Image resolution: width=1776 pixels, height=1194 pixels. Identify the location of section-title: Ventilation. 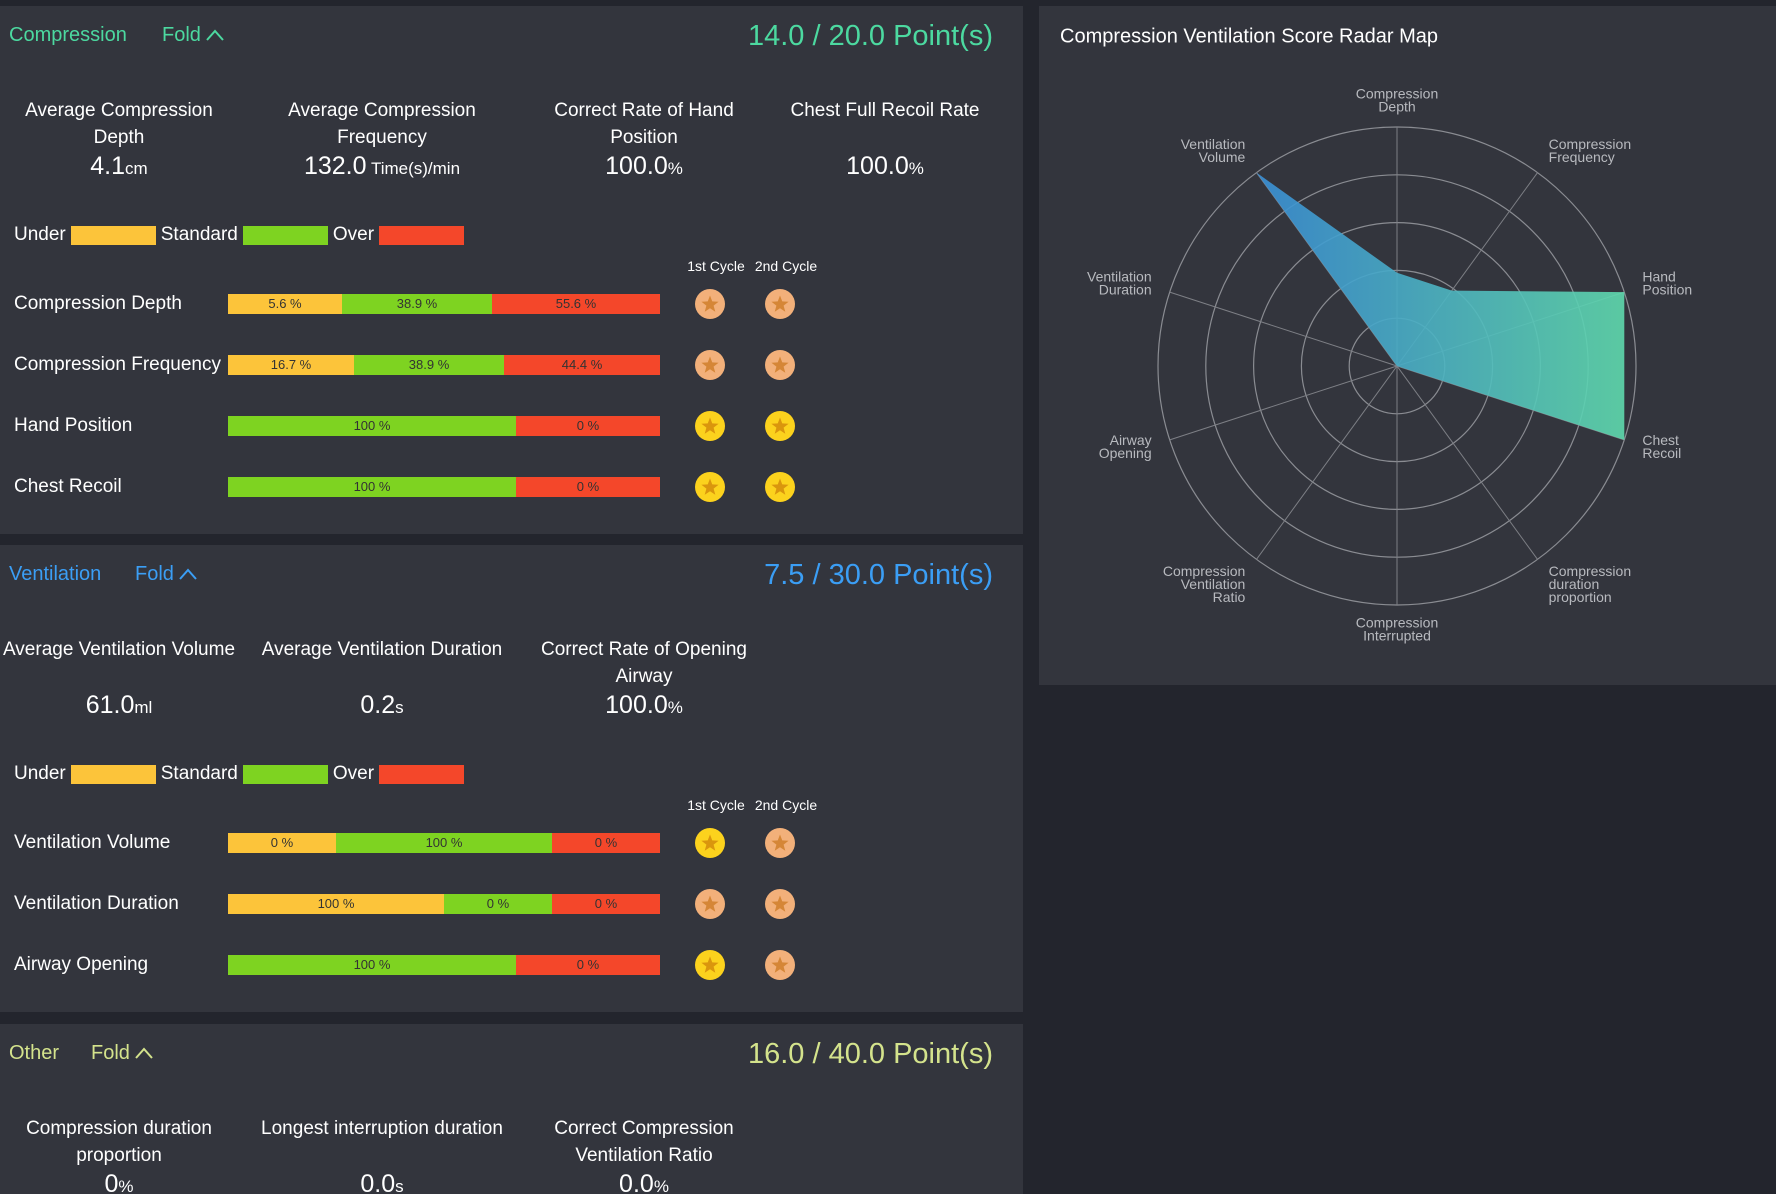
(55, 574).